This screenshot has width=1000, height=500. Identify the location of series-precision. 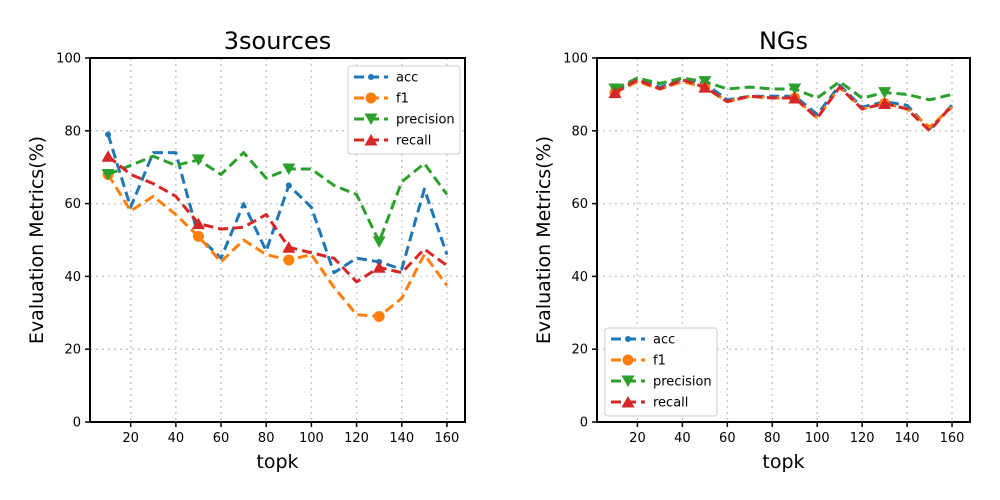
(275, 199).